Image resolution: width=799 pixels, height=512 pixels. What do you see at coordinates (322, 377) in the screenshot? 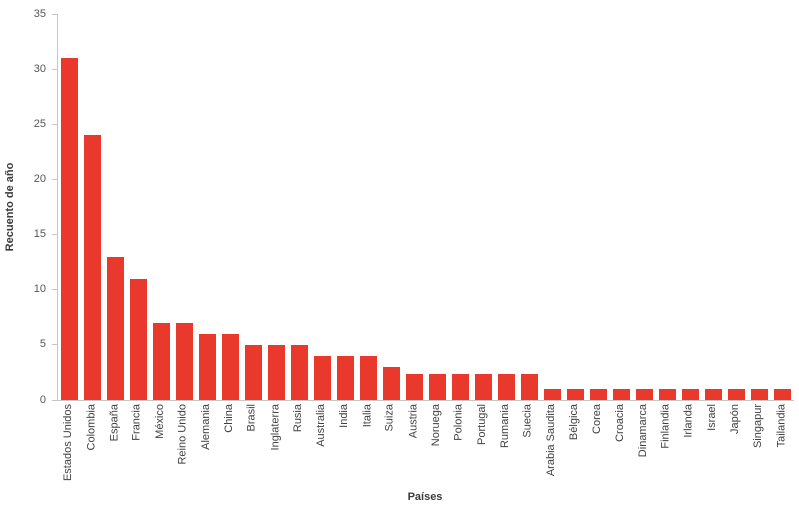
I see `bar-australia` at bounding box center [322, 377].